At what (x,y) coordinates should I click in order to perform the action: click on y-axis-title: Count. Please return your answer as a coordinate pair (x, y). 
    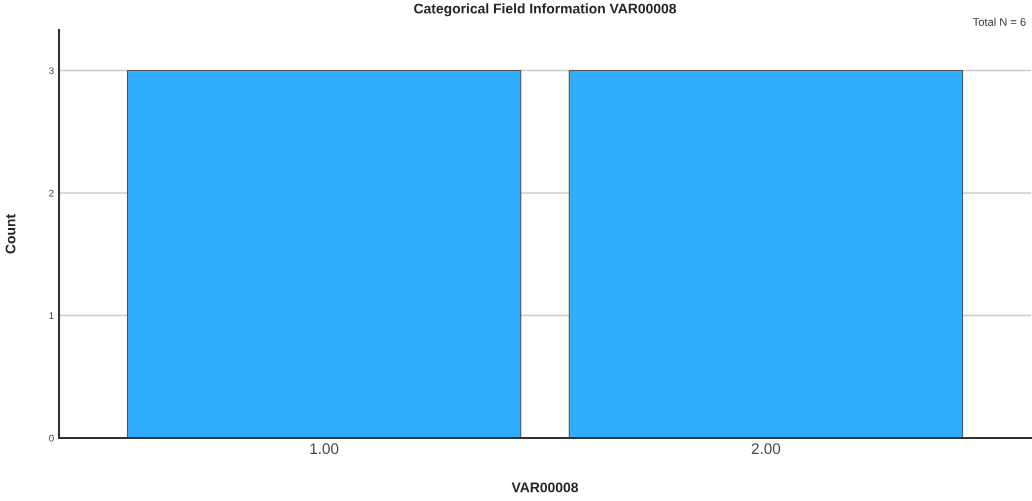
    Looking at the image, I should click on (10, 234).